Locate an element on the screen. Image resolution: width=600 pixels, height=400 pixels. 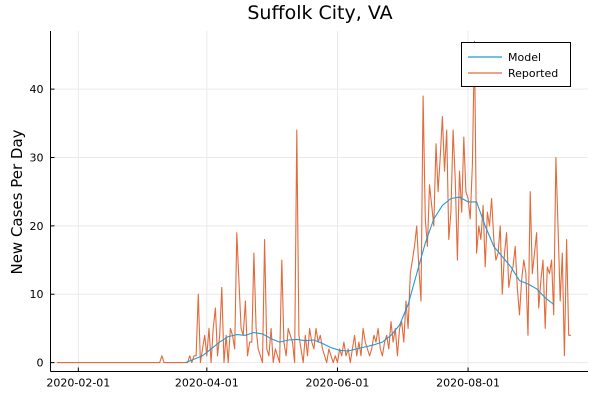
y-tick-label: 10 is located at coordinates (37, 294).